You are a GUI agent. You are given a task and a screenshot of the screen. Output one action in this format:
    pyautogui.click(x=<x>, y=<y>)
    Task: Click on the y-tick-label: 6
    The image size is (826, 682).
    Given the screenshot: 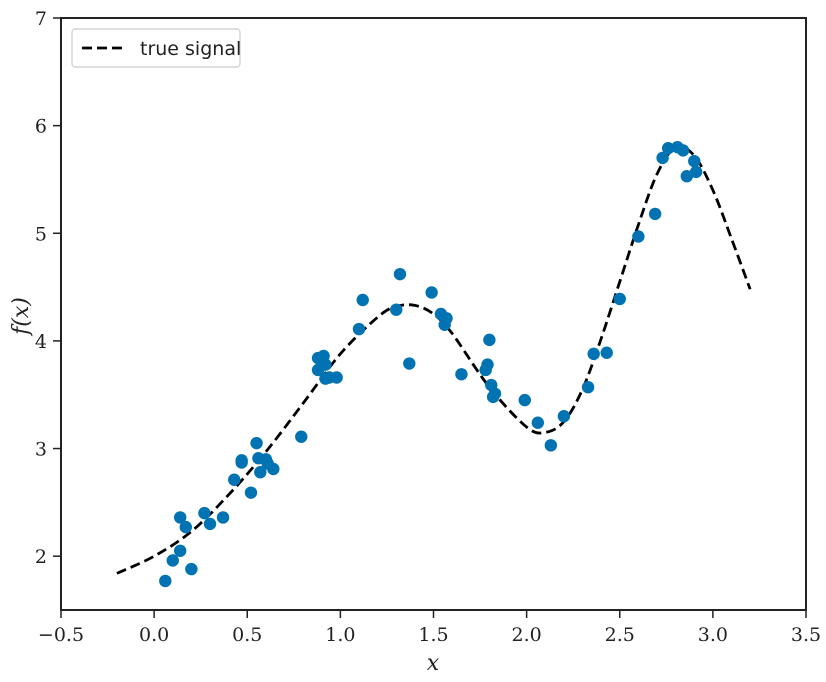 What is the action you would take?
    pyautogui.click(x=41, y=127)
    